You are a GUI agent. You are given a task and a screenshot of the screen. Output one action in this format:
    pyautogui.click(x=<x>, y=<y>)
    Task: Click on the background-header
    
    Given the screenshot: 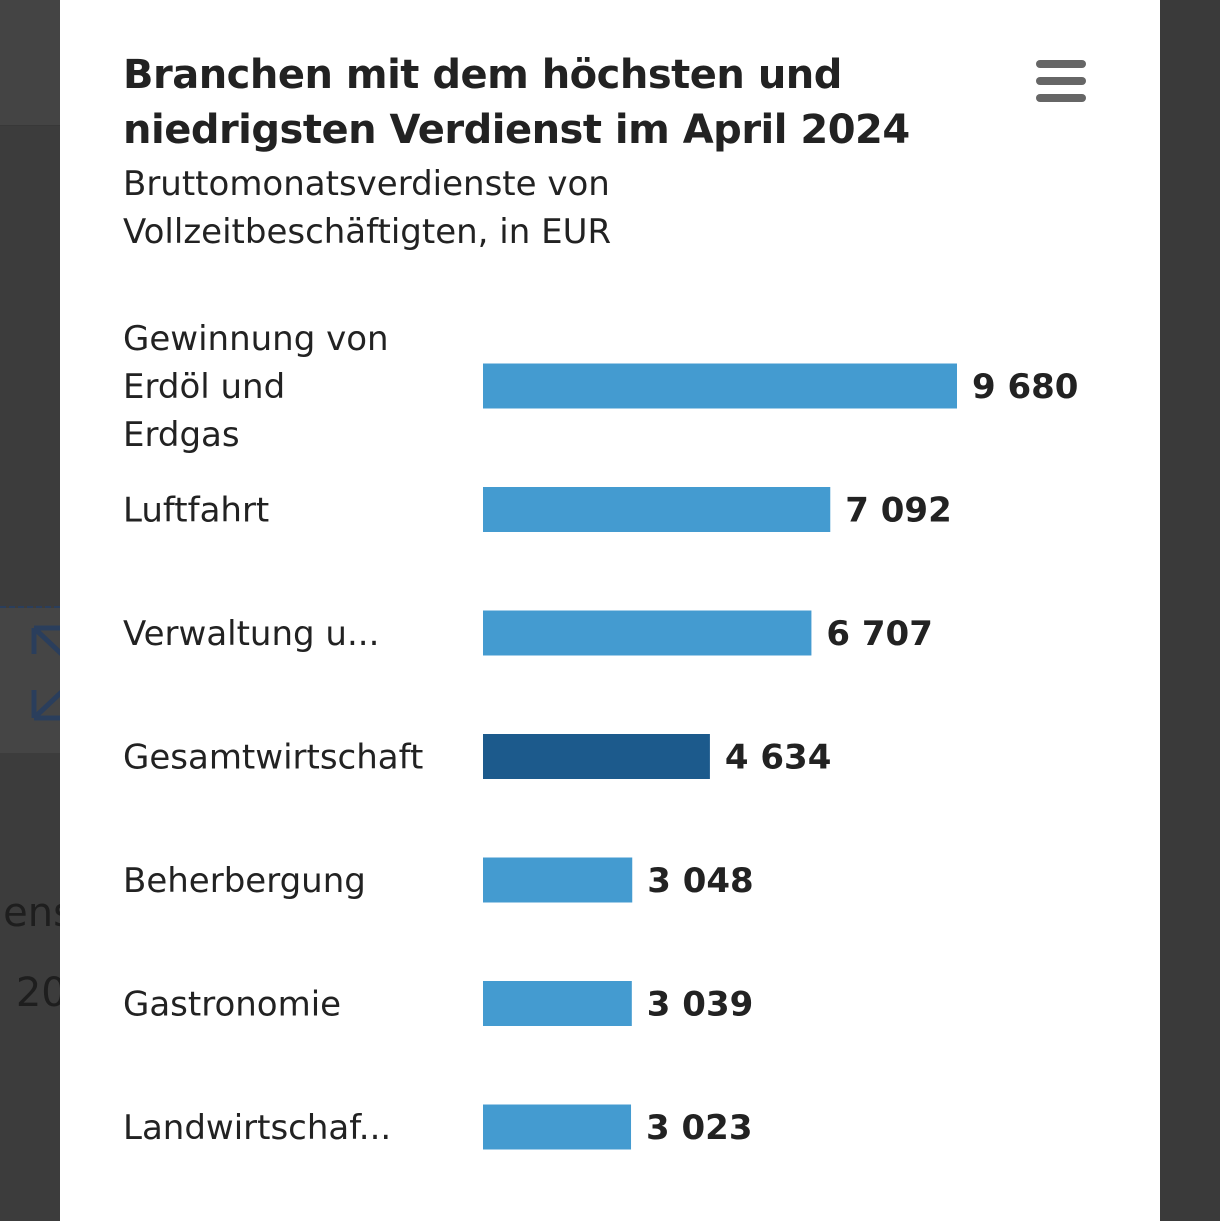 What is the action you would take?
    pyautogui.click(x=30, y=63)
    